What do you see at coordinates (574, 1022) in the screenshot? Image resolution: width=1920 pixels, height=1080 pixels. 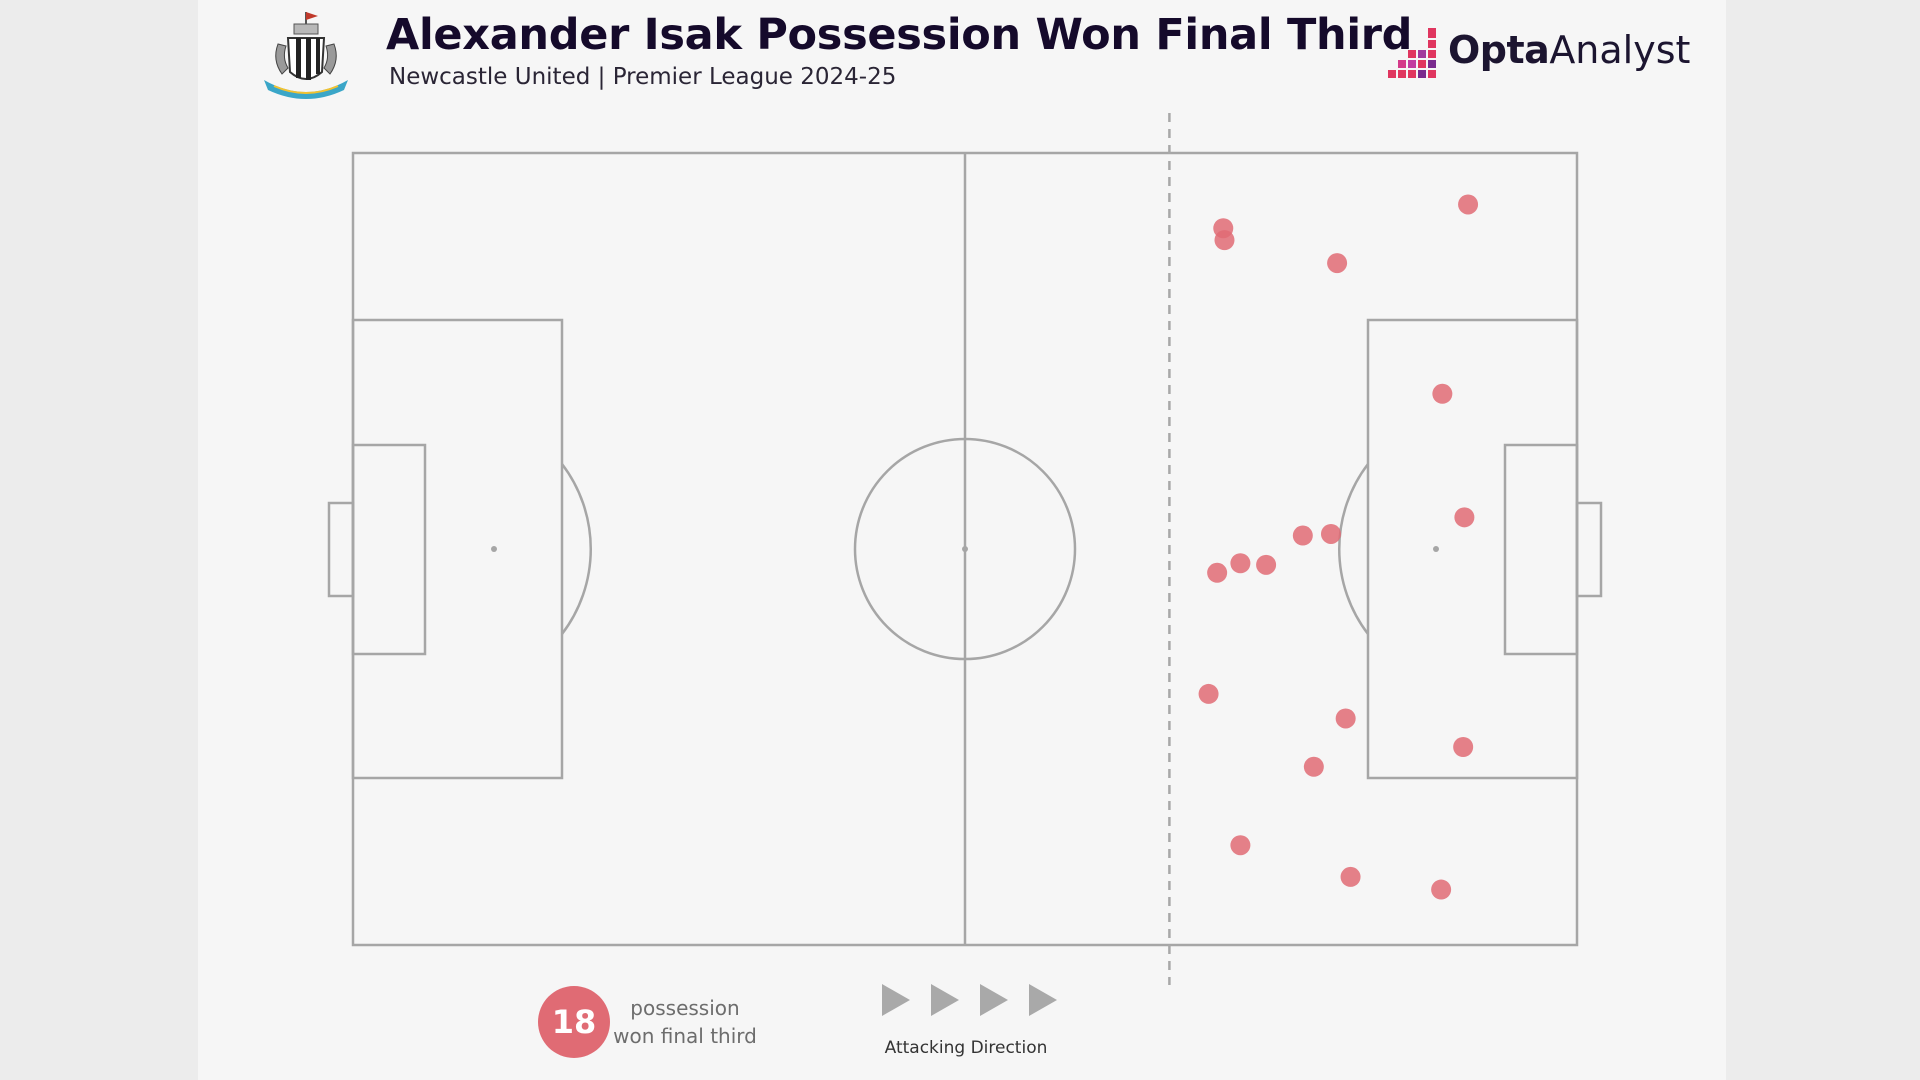 I see `count-badge: 18` at bounding box center [574, 1022].